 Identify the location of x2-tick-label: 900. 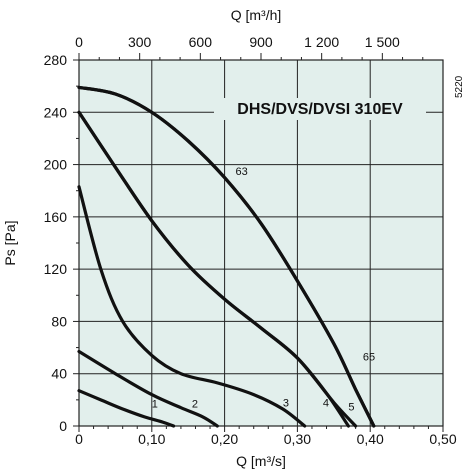
(261, 42).